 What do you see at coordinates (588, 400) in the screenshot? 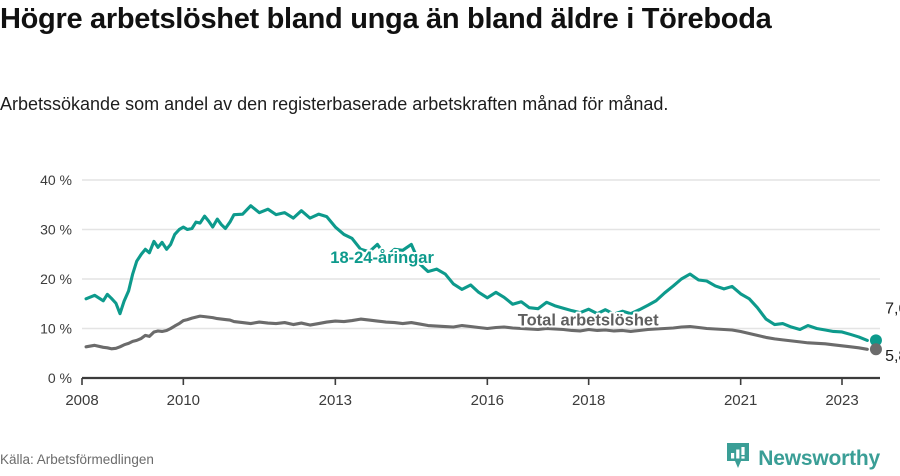
I see `x-axis-tick-label: 2018` at bounding box center [588, 400].